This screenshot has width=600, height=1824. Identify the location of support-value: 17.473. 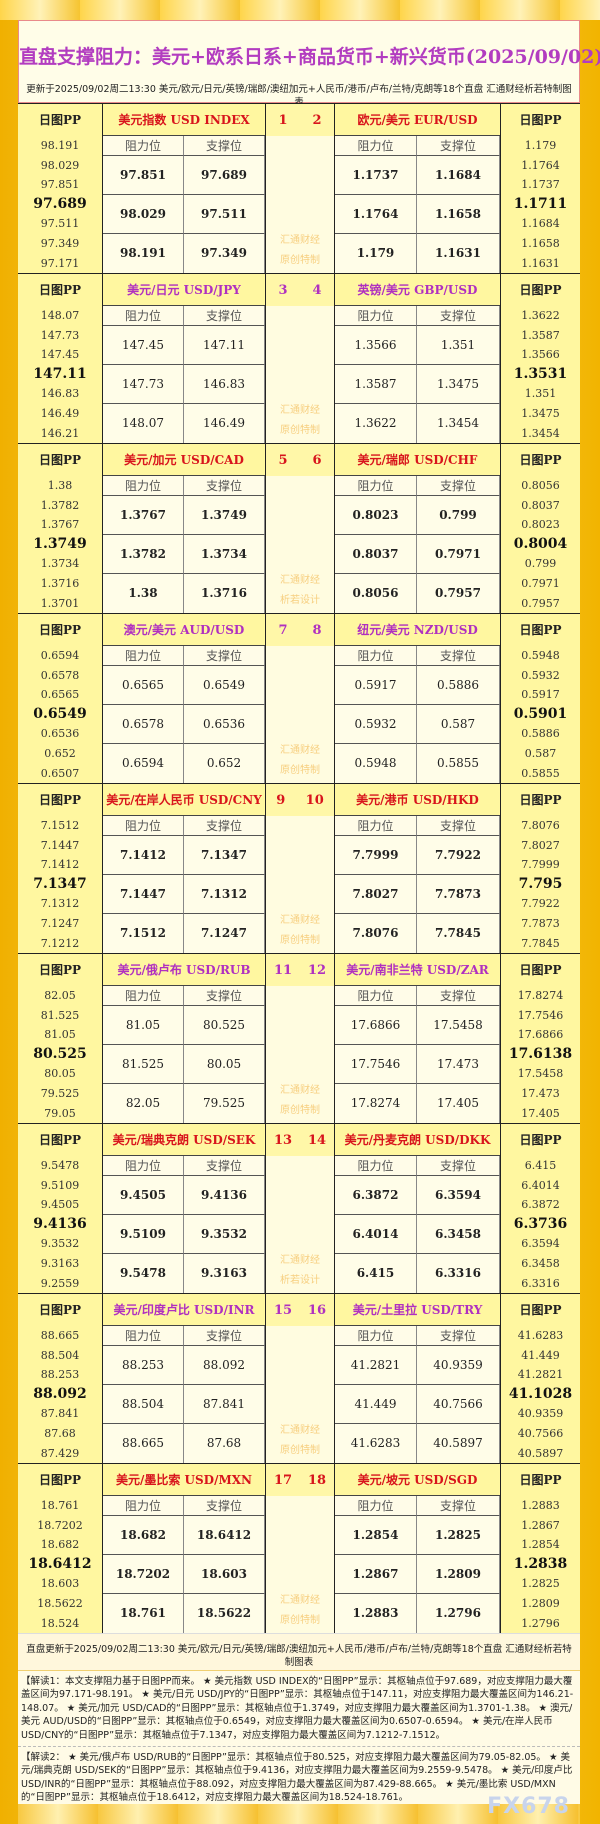
(458, 1064).